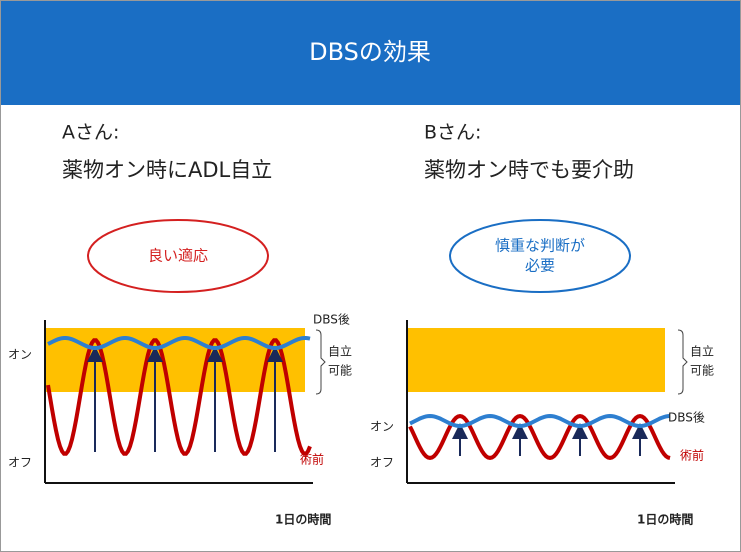 This screenshot has width=741, height=552. I want to click on assessment-text: 良い適応, so click(178, 256).